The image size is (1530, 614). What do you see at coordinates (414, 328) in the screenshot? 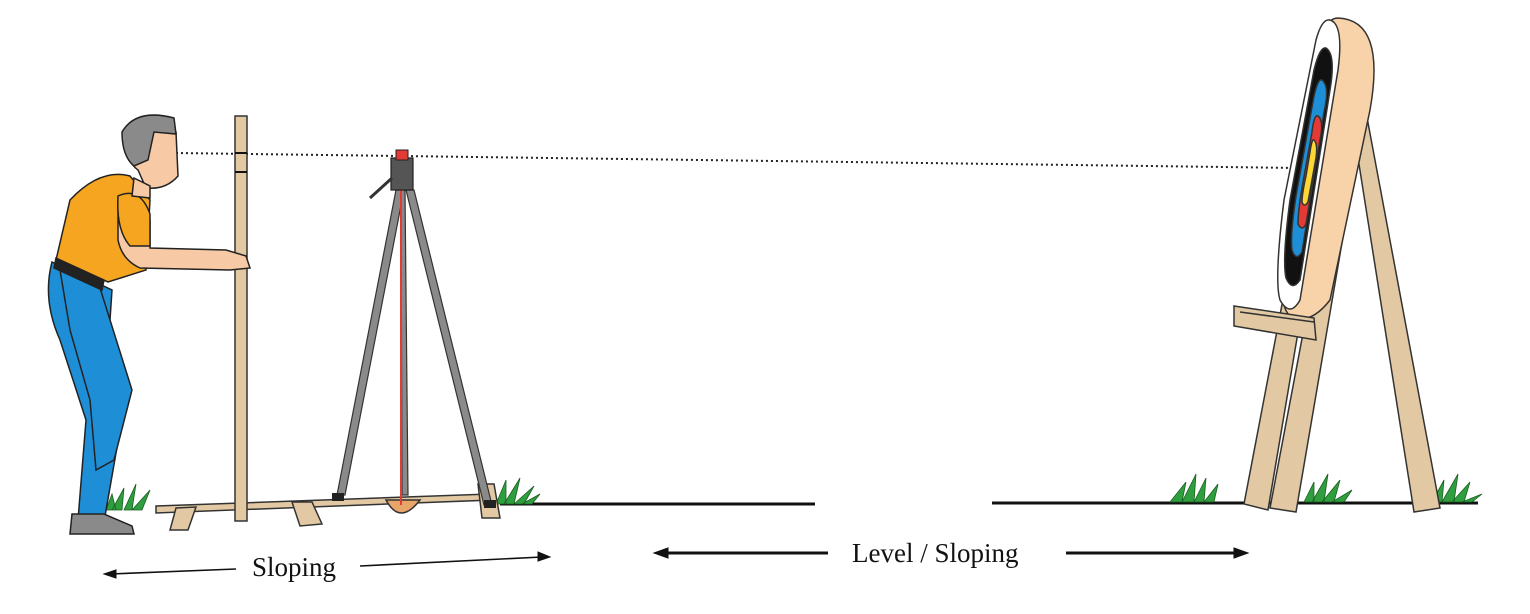
I see `laser-tripod` at bounding box center [414, 328].